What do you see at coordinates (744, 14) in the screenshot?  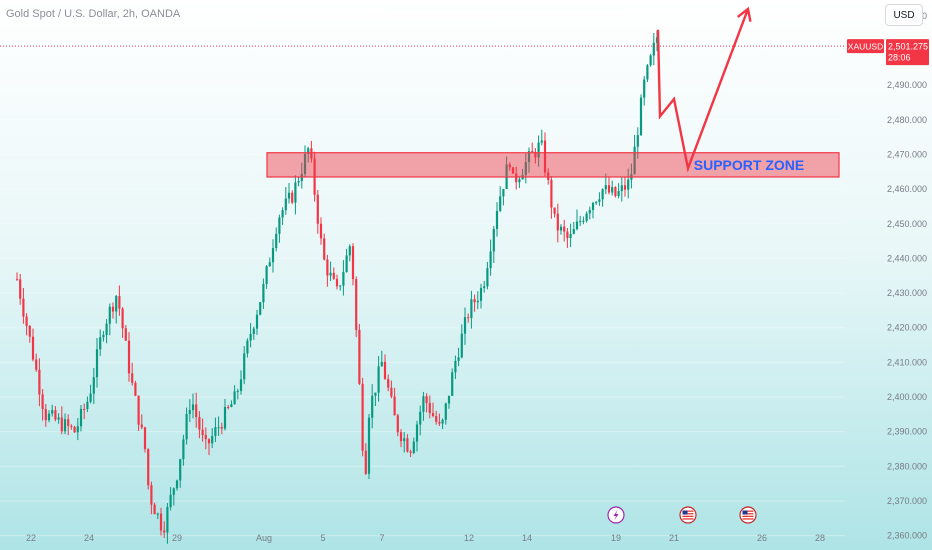 I see `arrowhead-icon` at bounding box center [744, 14].